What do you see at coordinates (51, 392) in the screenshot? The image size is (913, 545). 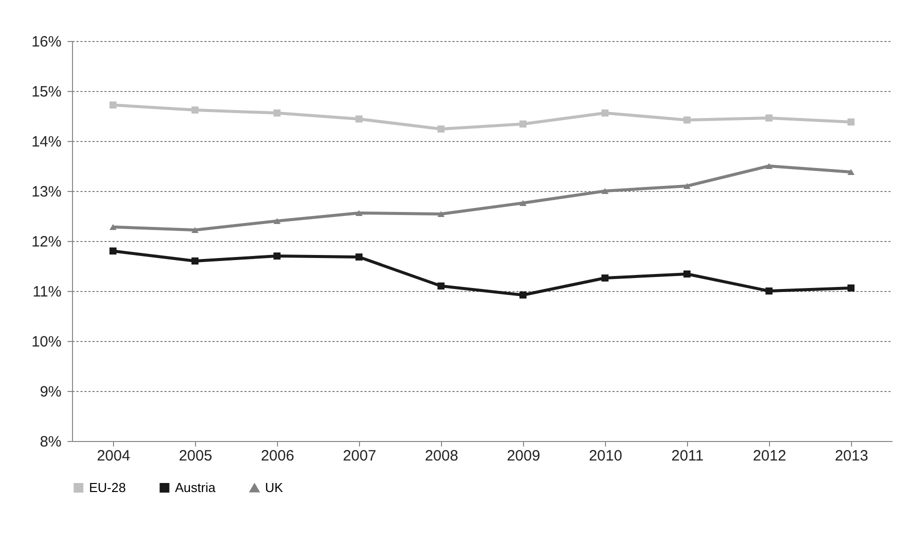 I see `y-tick-label: 9%` at bounding box center [51, 392].